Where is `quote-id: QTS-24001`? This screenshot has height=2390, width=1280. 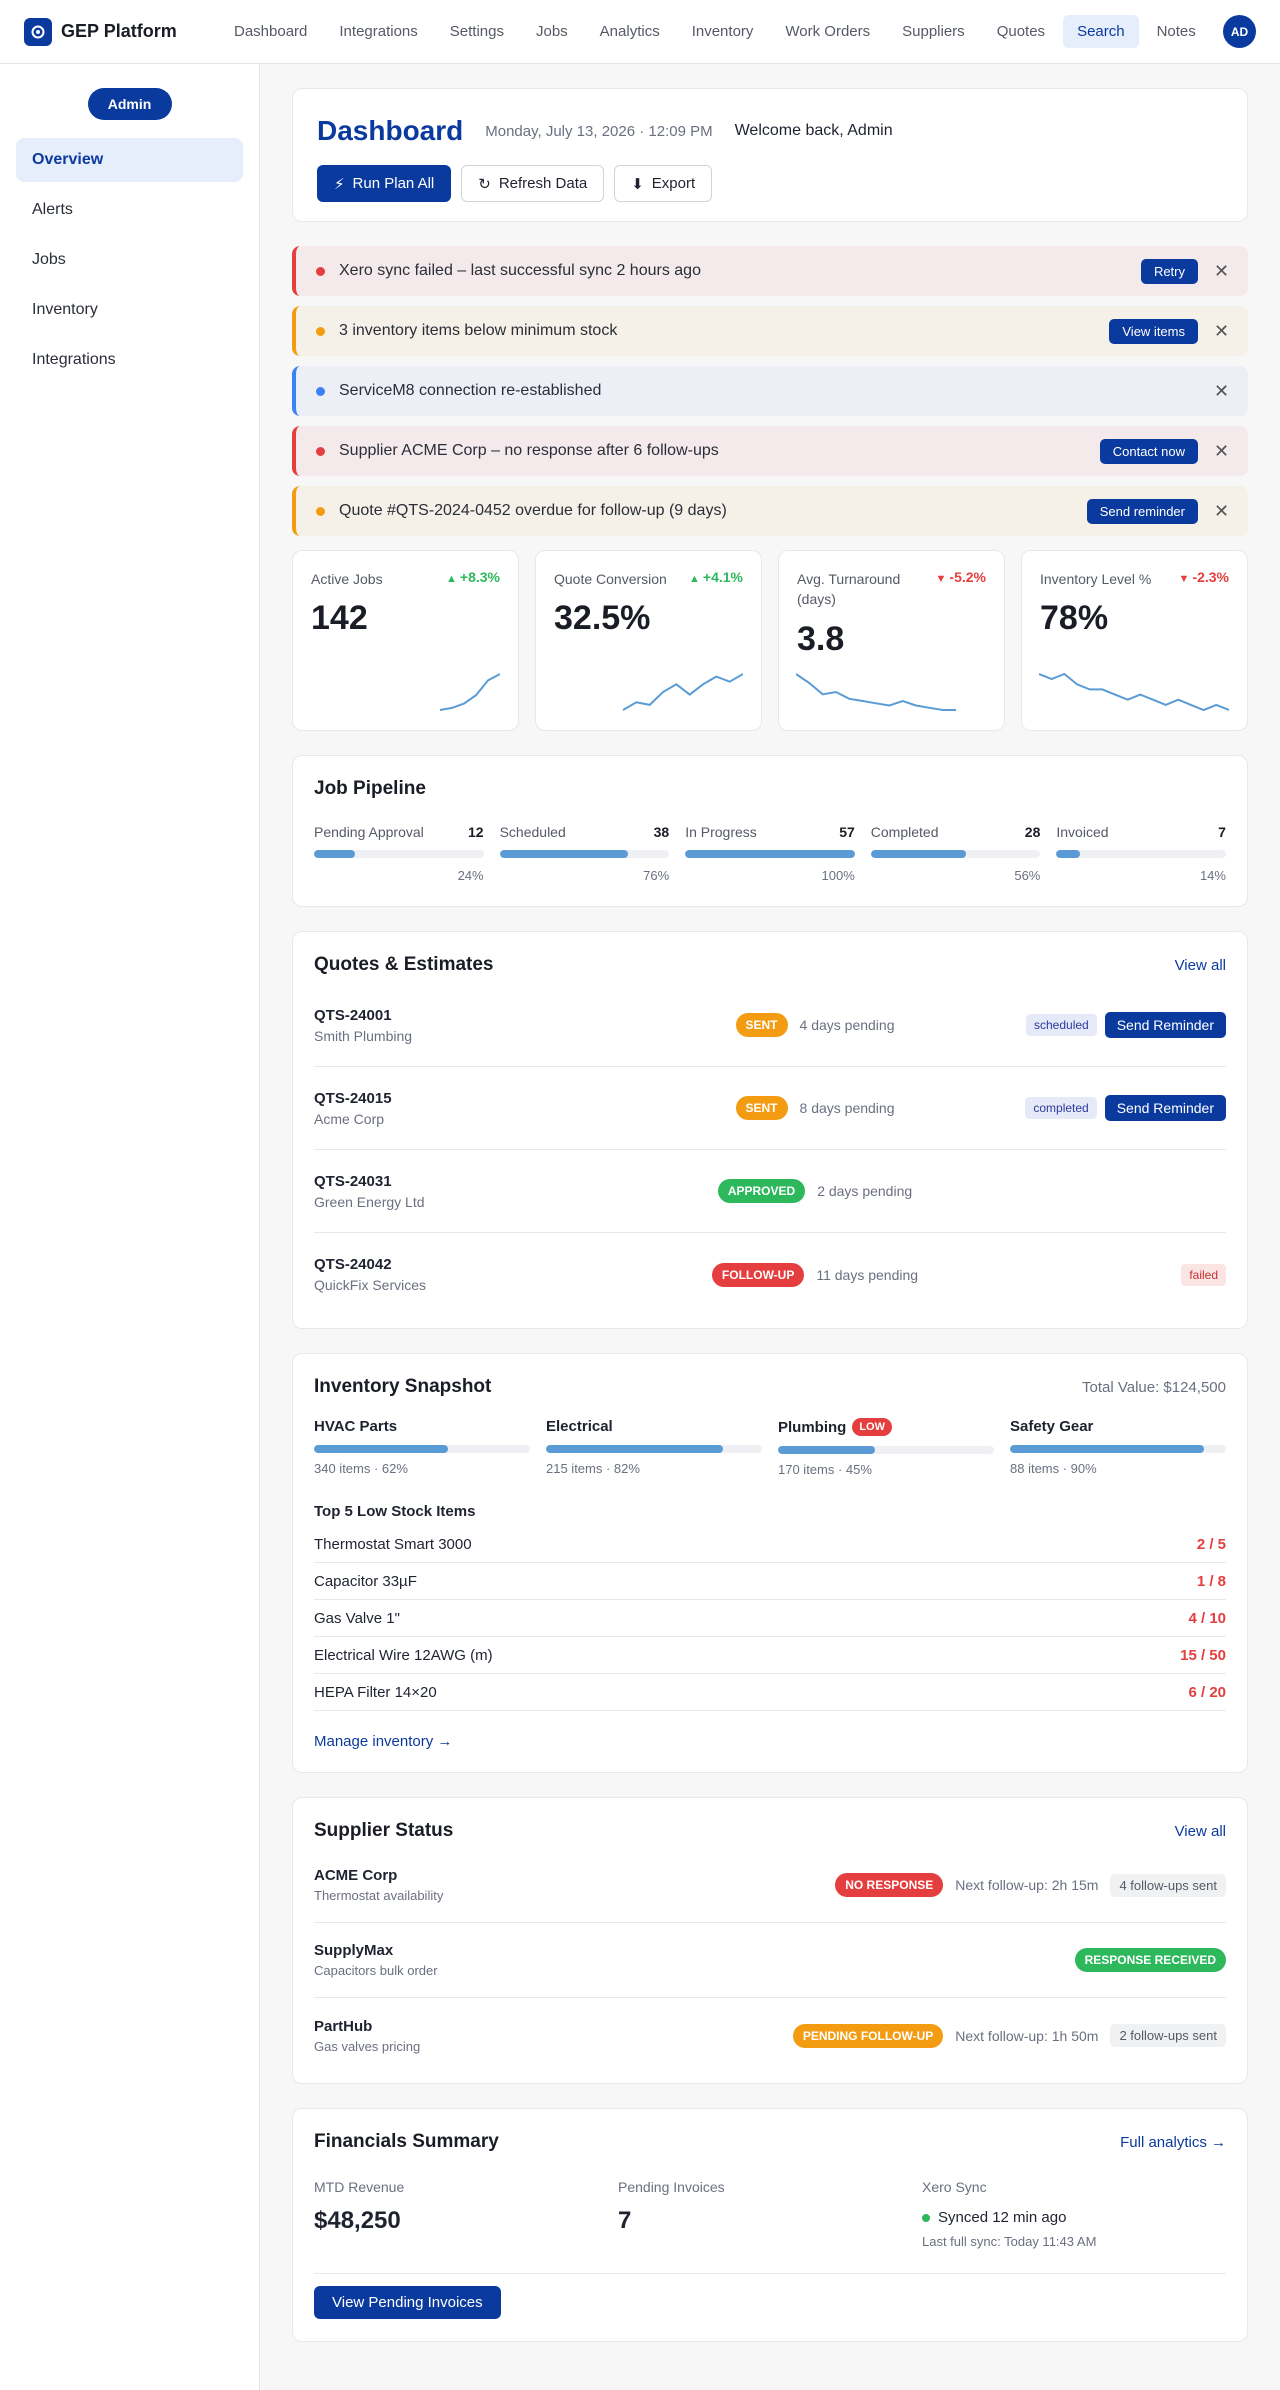
quote-id: QTS-24001 is located at coordinates (353, 1015).